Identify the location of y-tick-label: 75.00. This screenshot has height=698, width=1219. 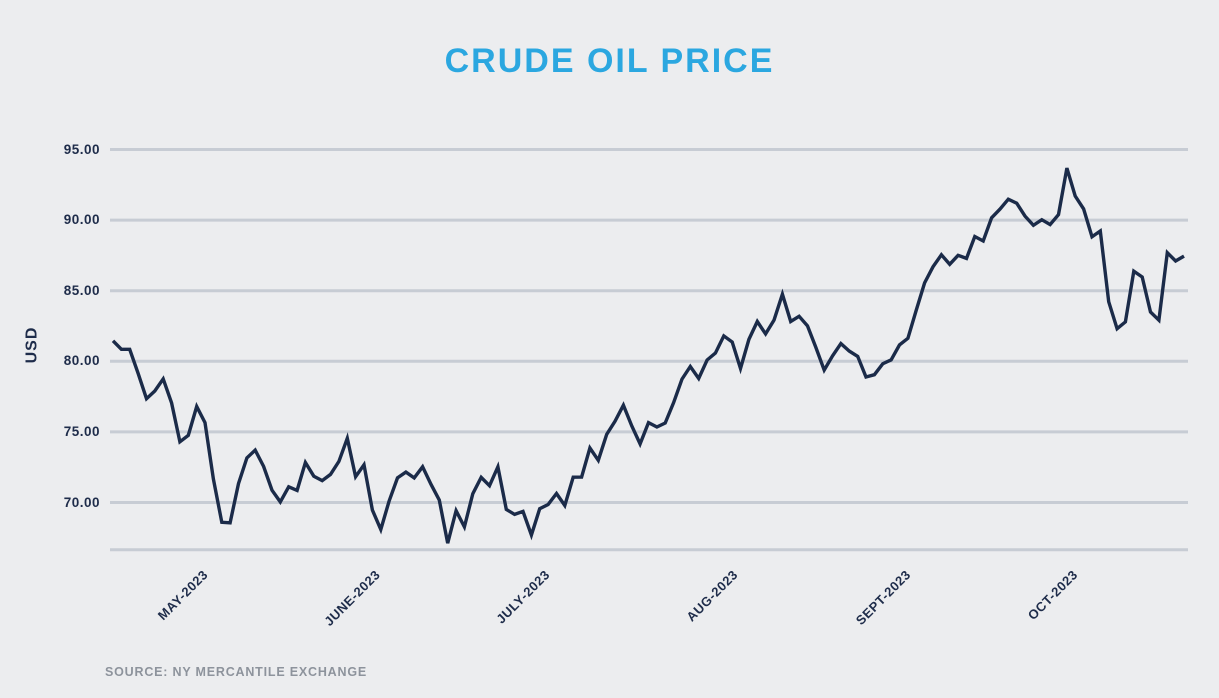
(81, 431).